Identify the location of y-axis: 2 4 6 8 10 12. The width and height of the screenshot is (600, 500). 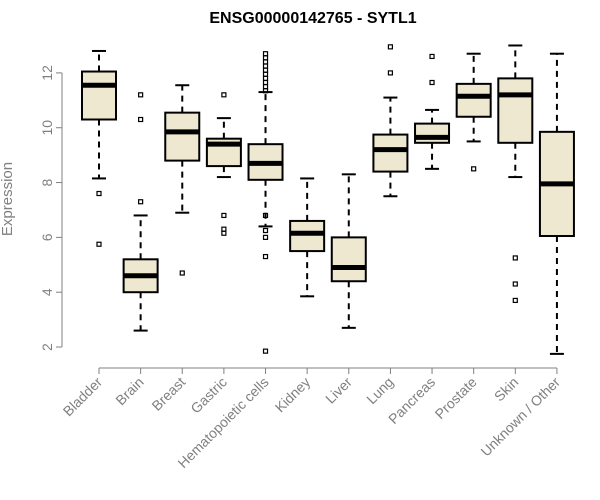
(51, 208).